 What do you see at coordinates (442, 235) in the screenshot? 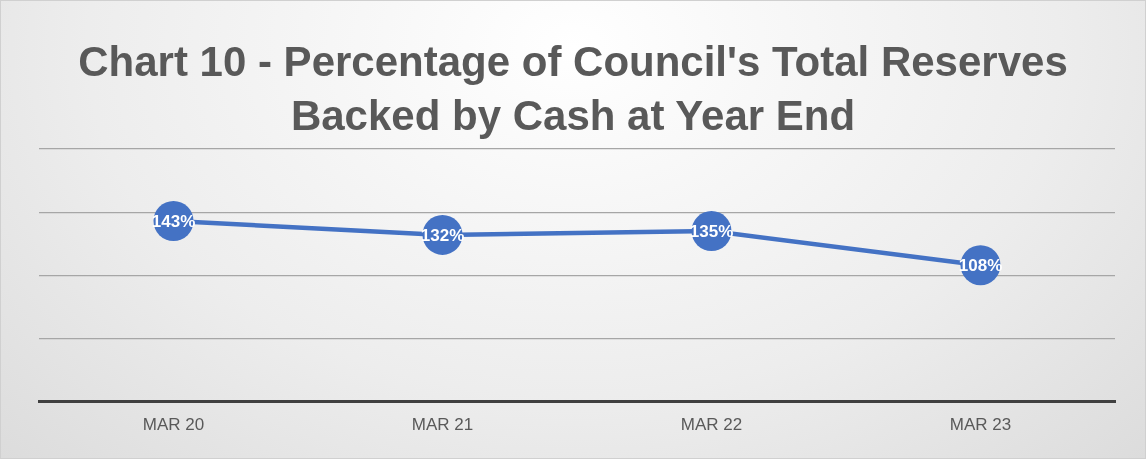
I see `data-label: 132%` at bounding box center [442, 235].